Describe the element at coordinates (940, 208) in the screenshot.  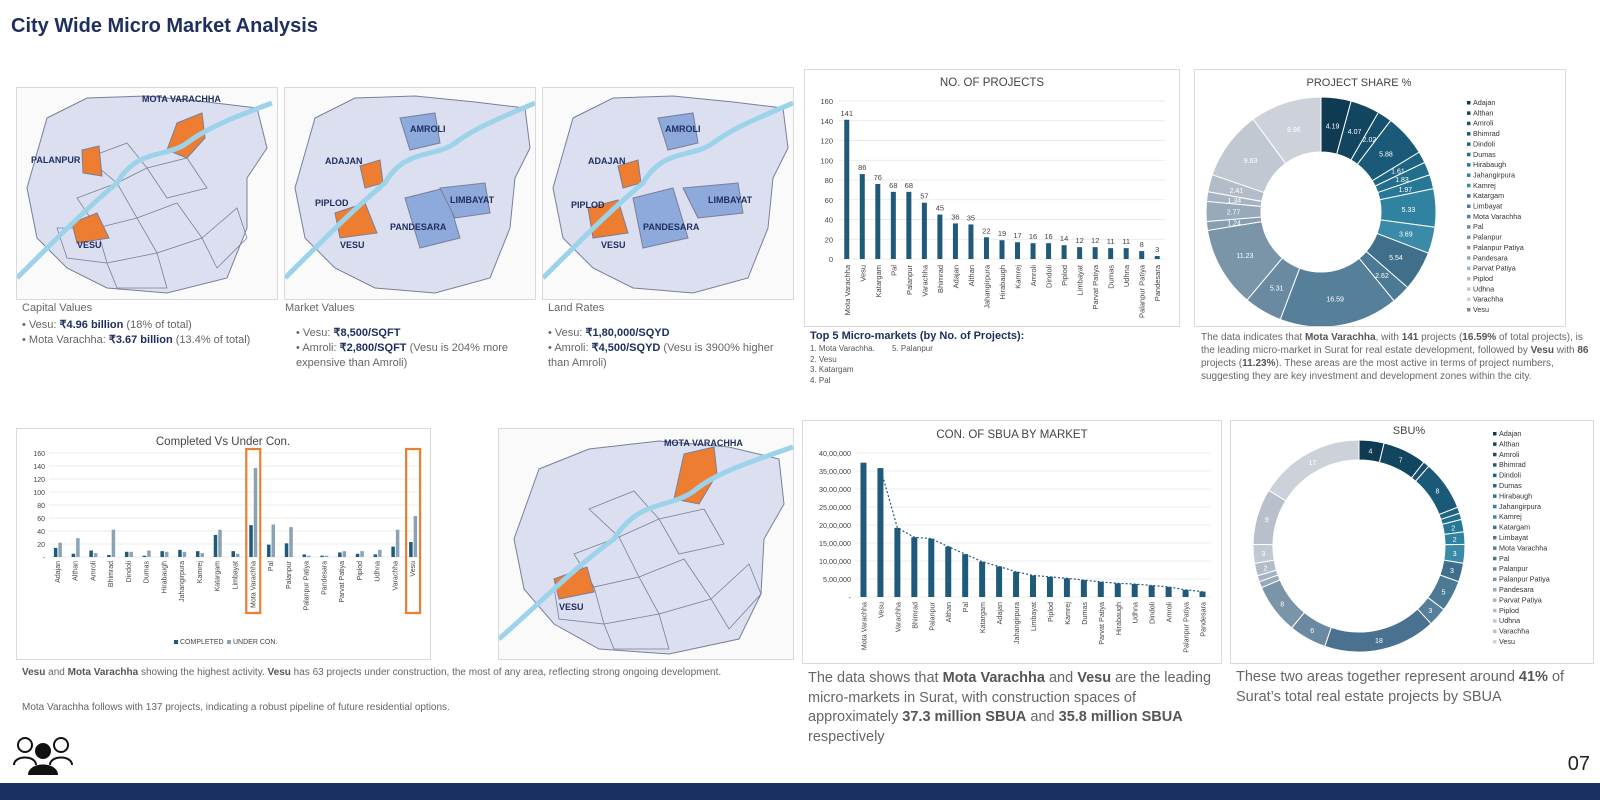
I see `data-label: 45` at that location.